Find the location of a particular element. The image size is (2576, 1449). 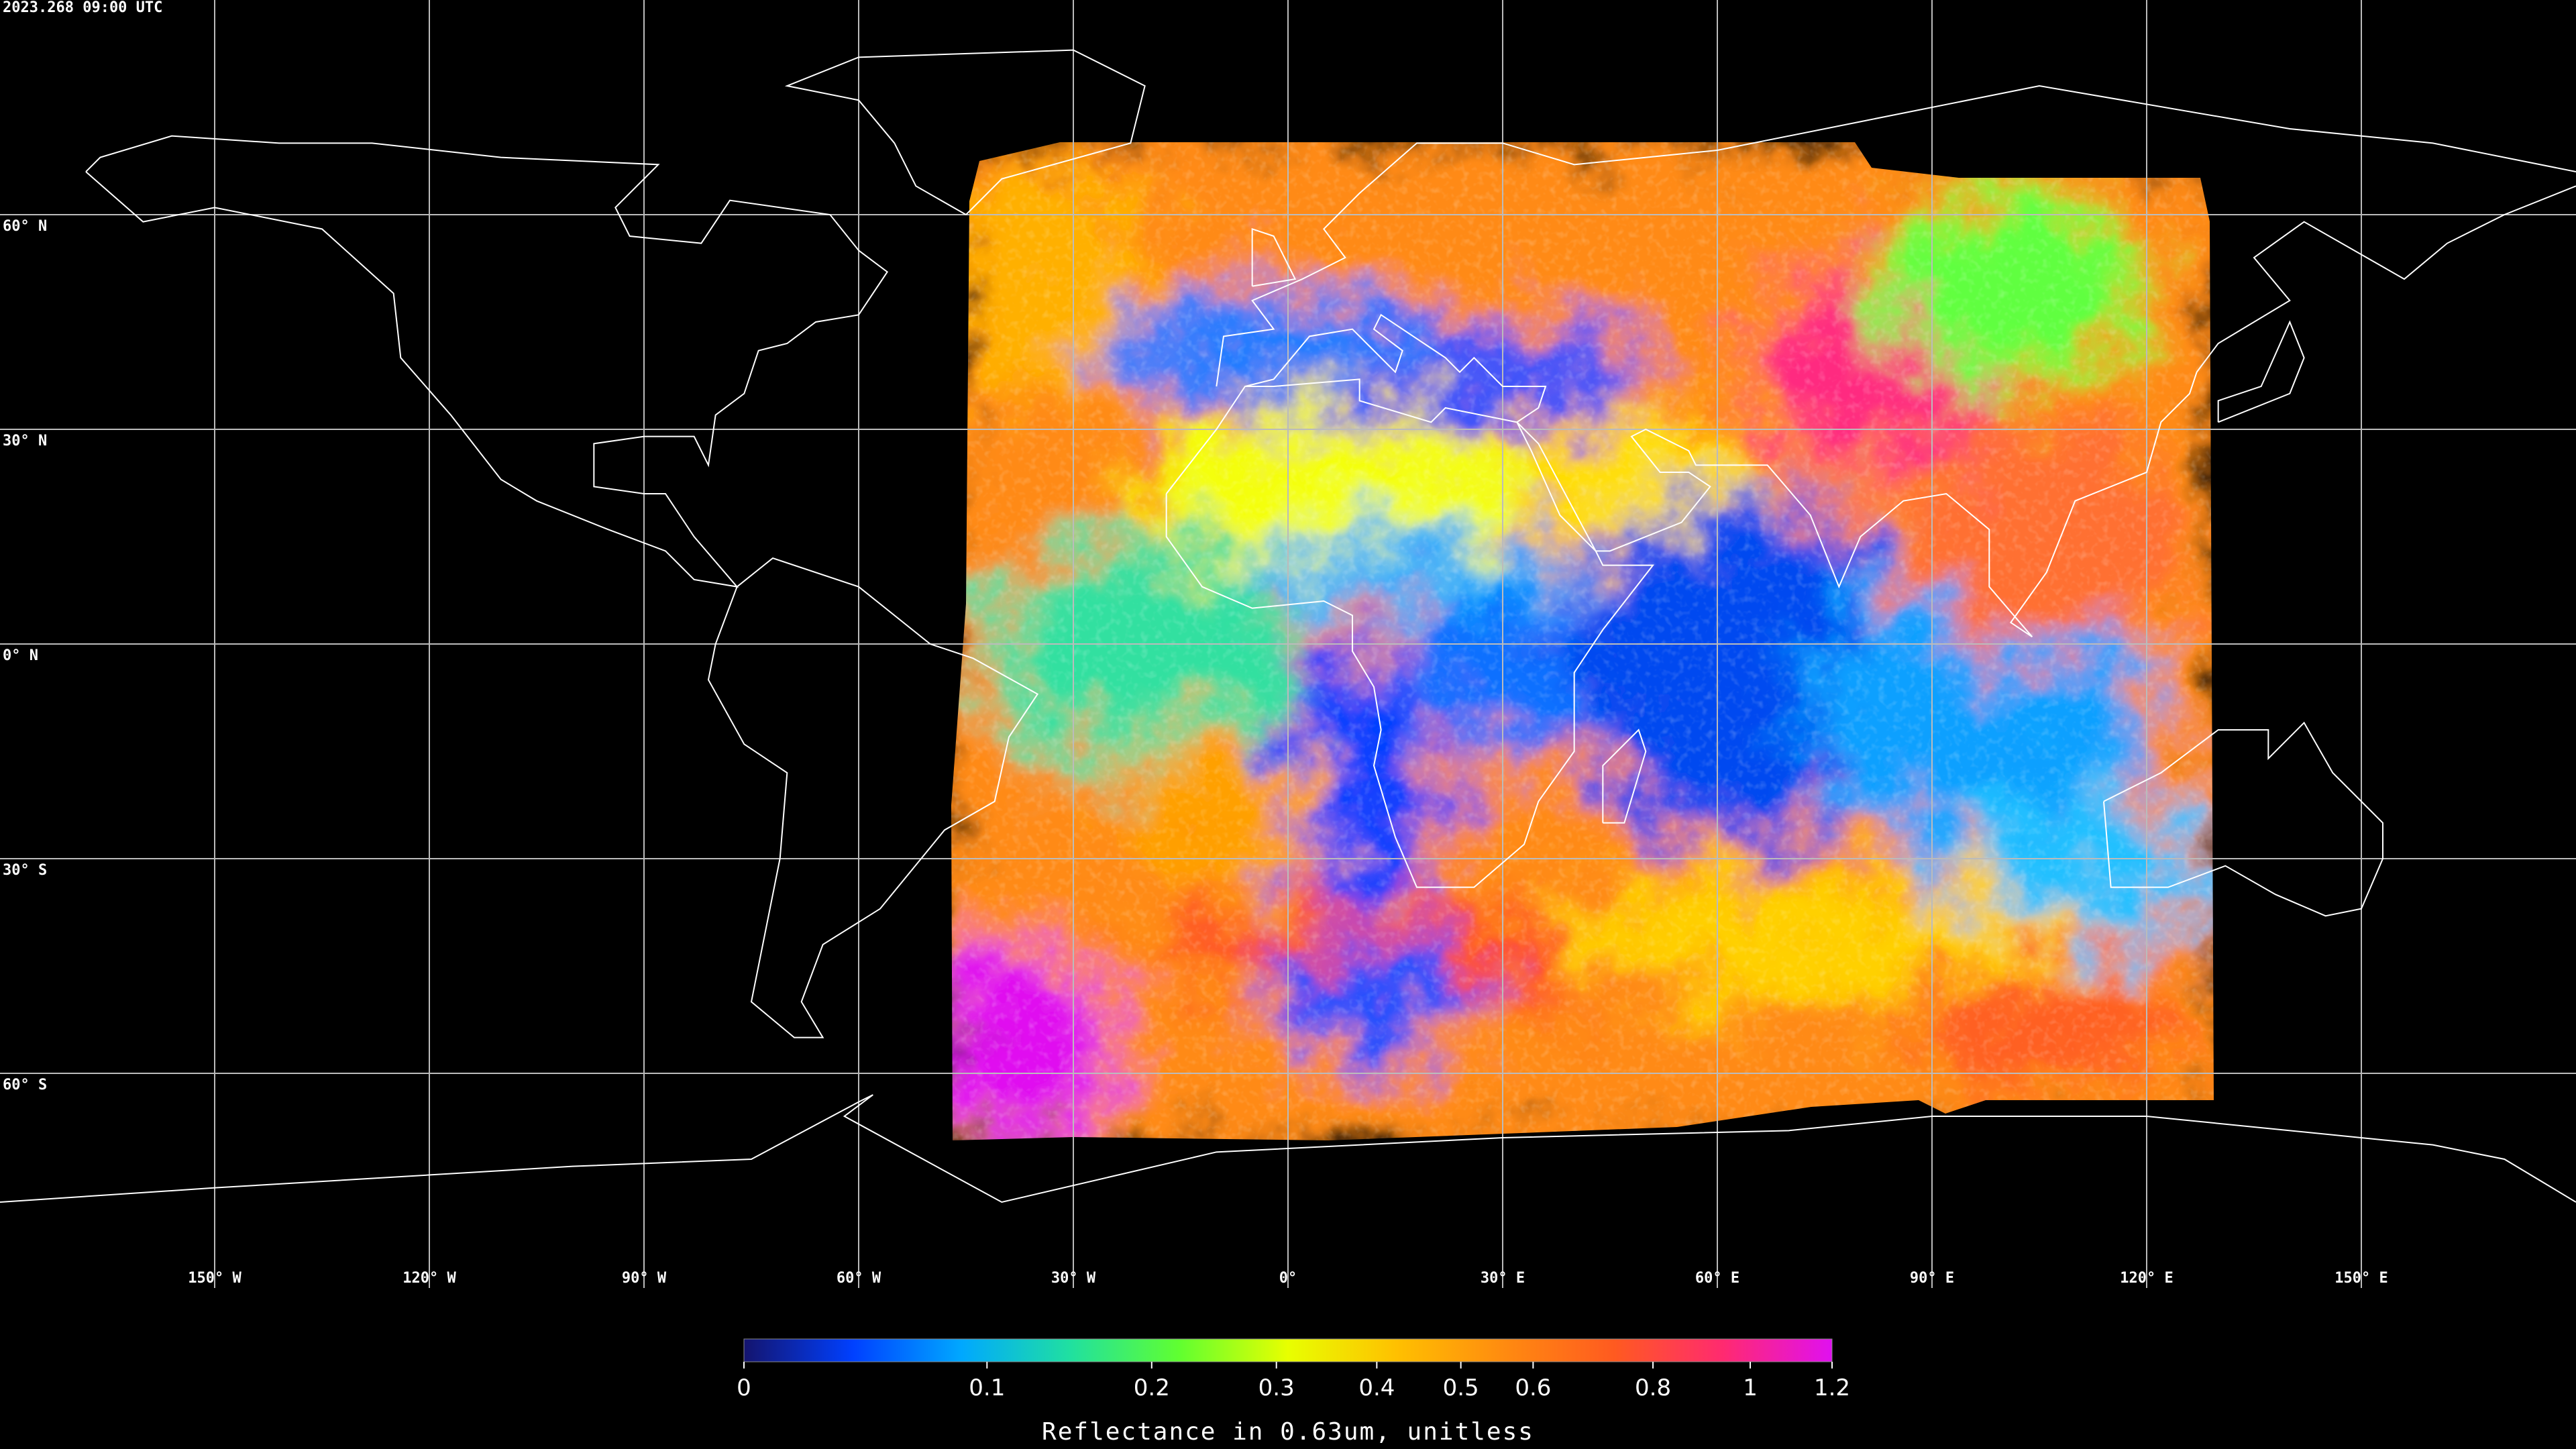

lon-label: 120° E is located at coordinates (2146, 1278).